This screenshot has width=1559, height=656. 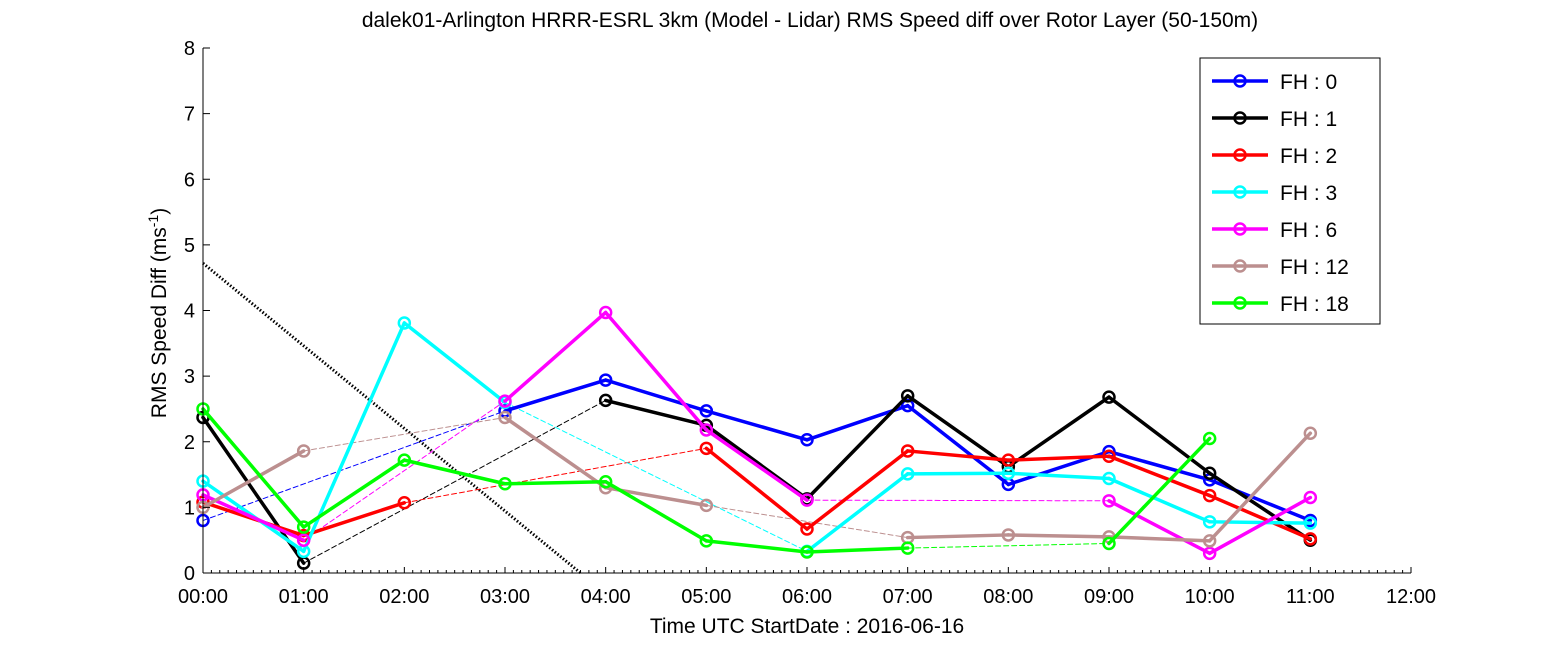 I want to click on thin-connector-layer, so click(x=656, y=481).